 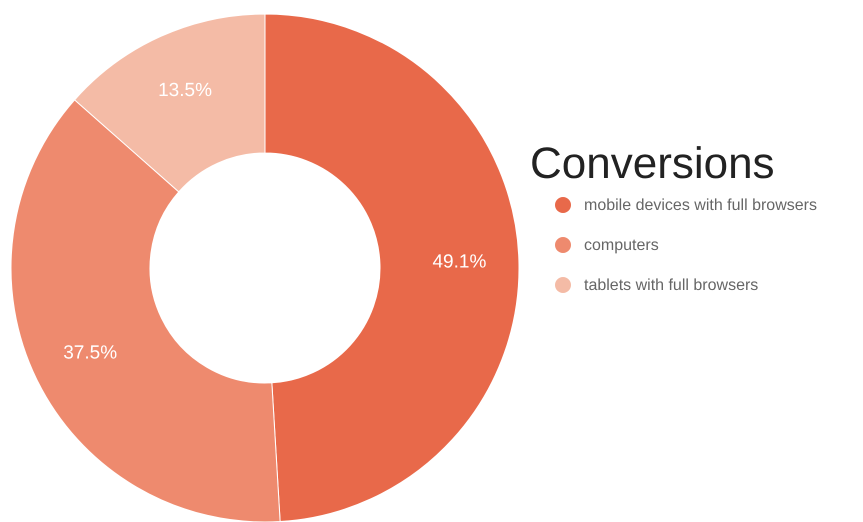 What do you see at coordinates (185, 91) in the screenshot?
I see `data-label: 13.5%` at bounding box center [185, 91].